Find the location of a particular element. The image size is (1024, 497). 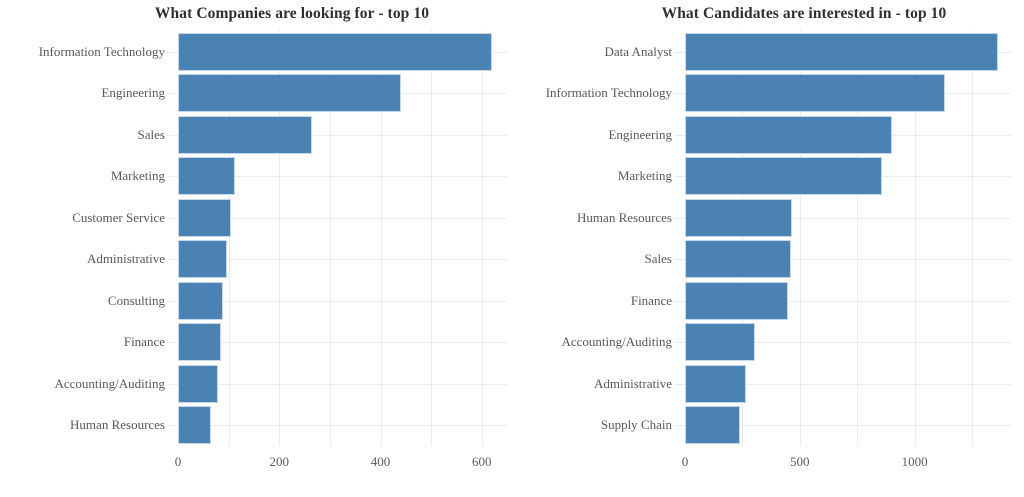

x-tick-label: 200 is located at coordinates (279, 461).